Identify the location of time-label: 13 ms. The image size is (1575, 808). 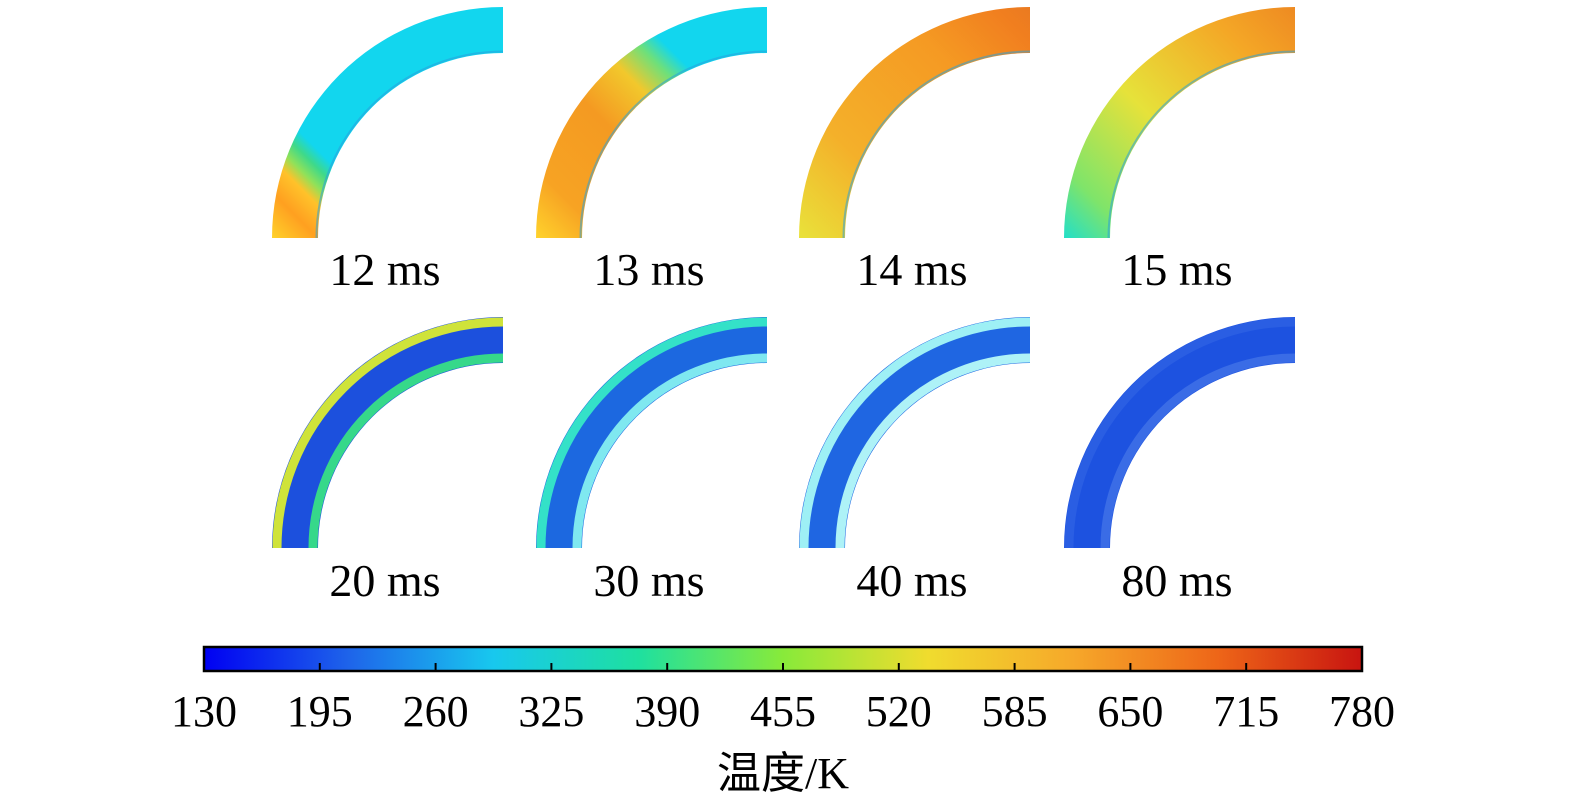
(648, 269).